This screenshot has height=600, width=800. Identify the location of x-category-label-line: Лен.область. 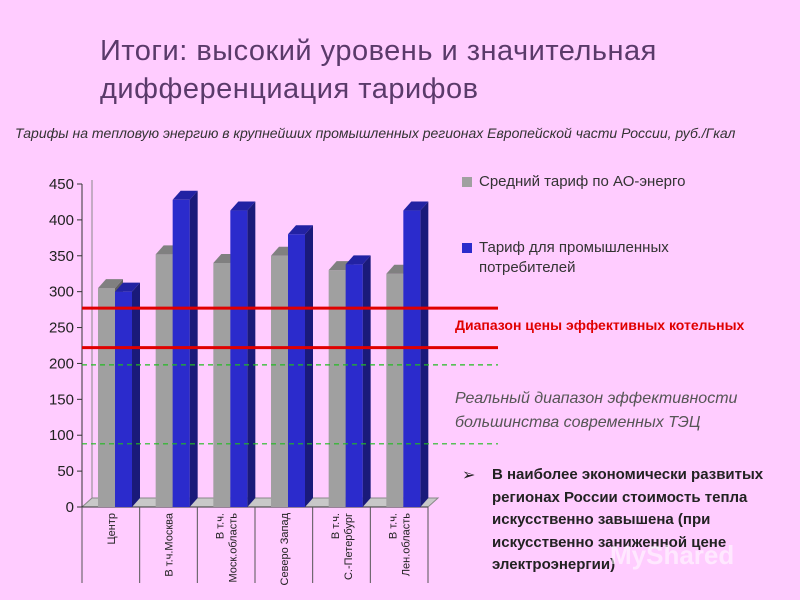
(407, 544).